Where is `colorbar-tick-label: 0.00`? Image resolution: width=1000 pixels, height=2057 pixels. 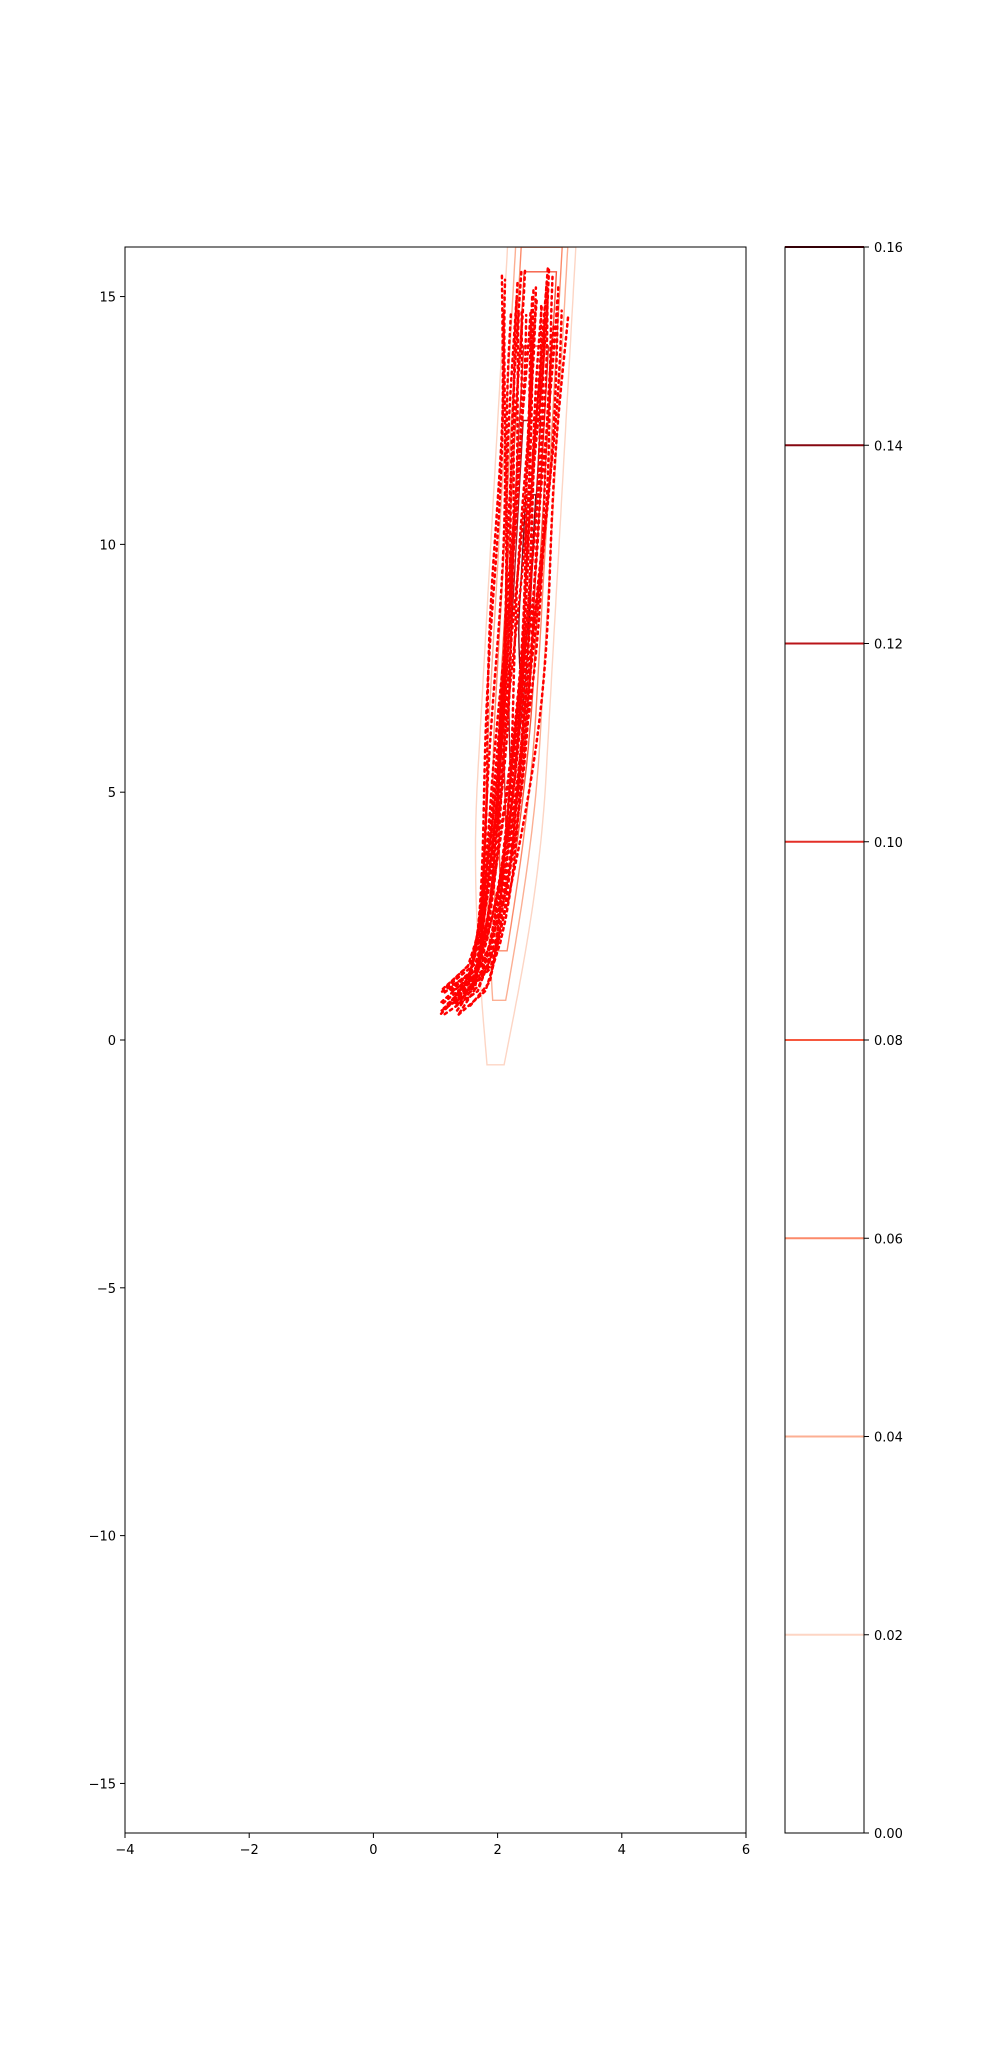 colorbar-tick-label: 0.00 is located at coordinates (888, 1834).